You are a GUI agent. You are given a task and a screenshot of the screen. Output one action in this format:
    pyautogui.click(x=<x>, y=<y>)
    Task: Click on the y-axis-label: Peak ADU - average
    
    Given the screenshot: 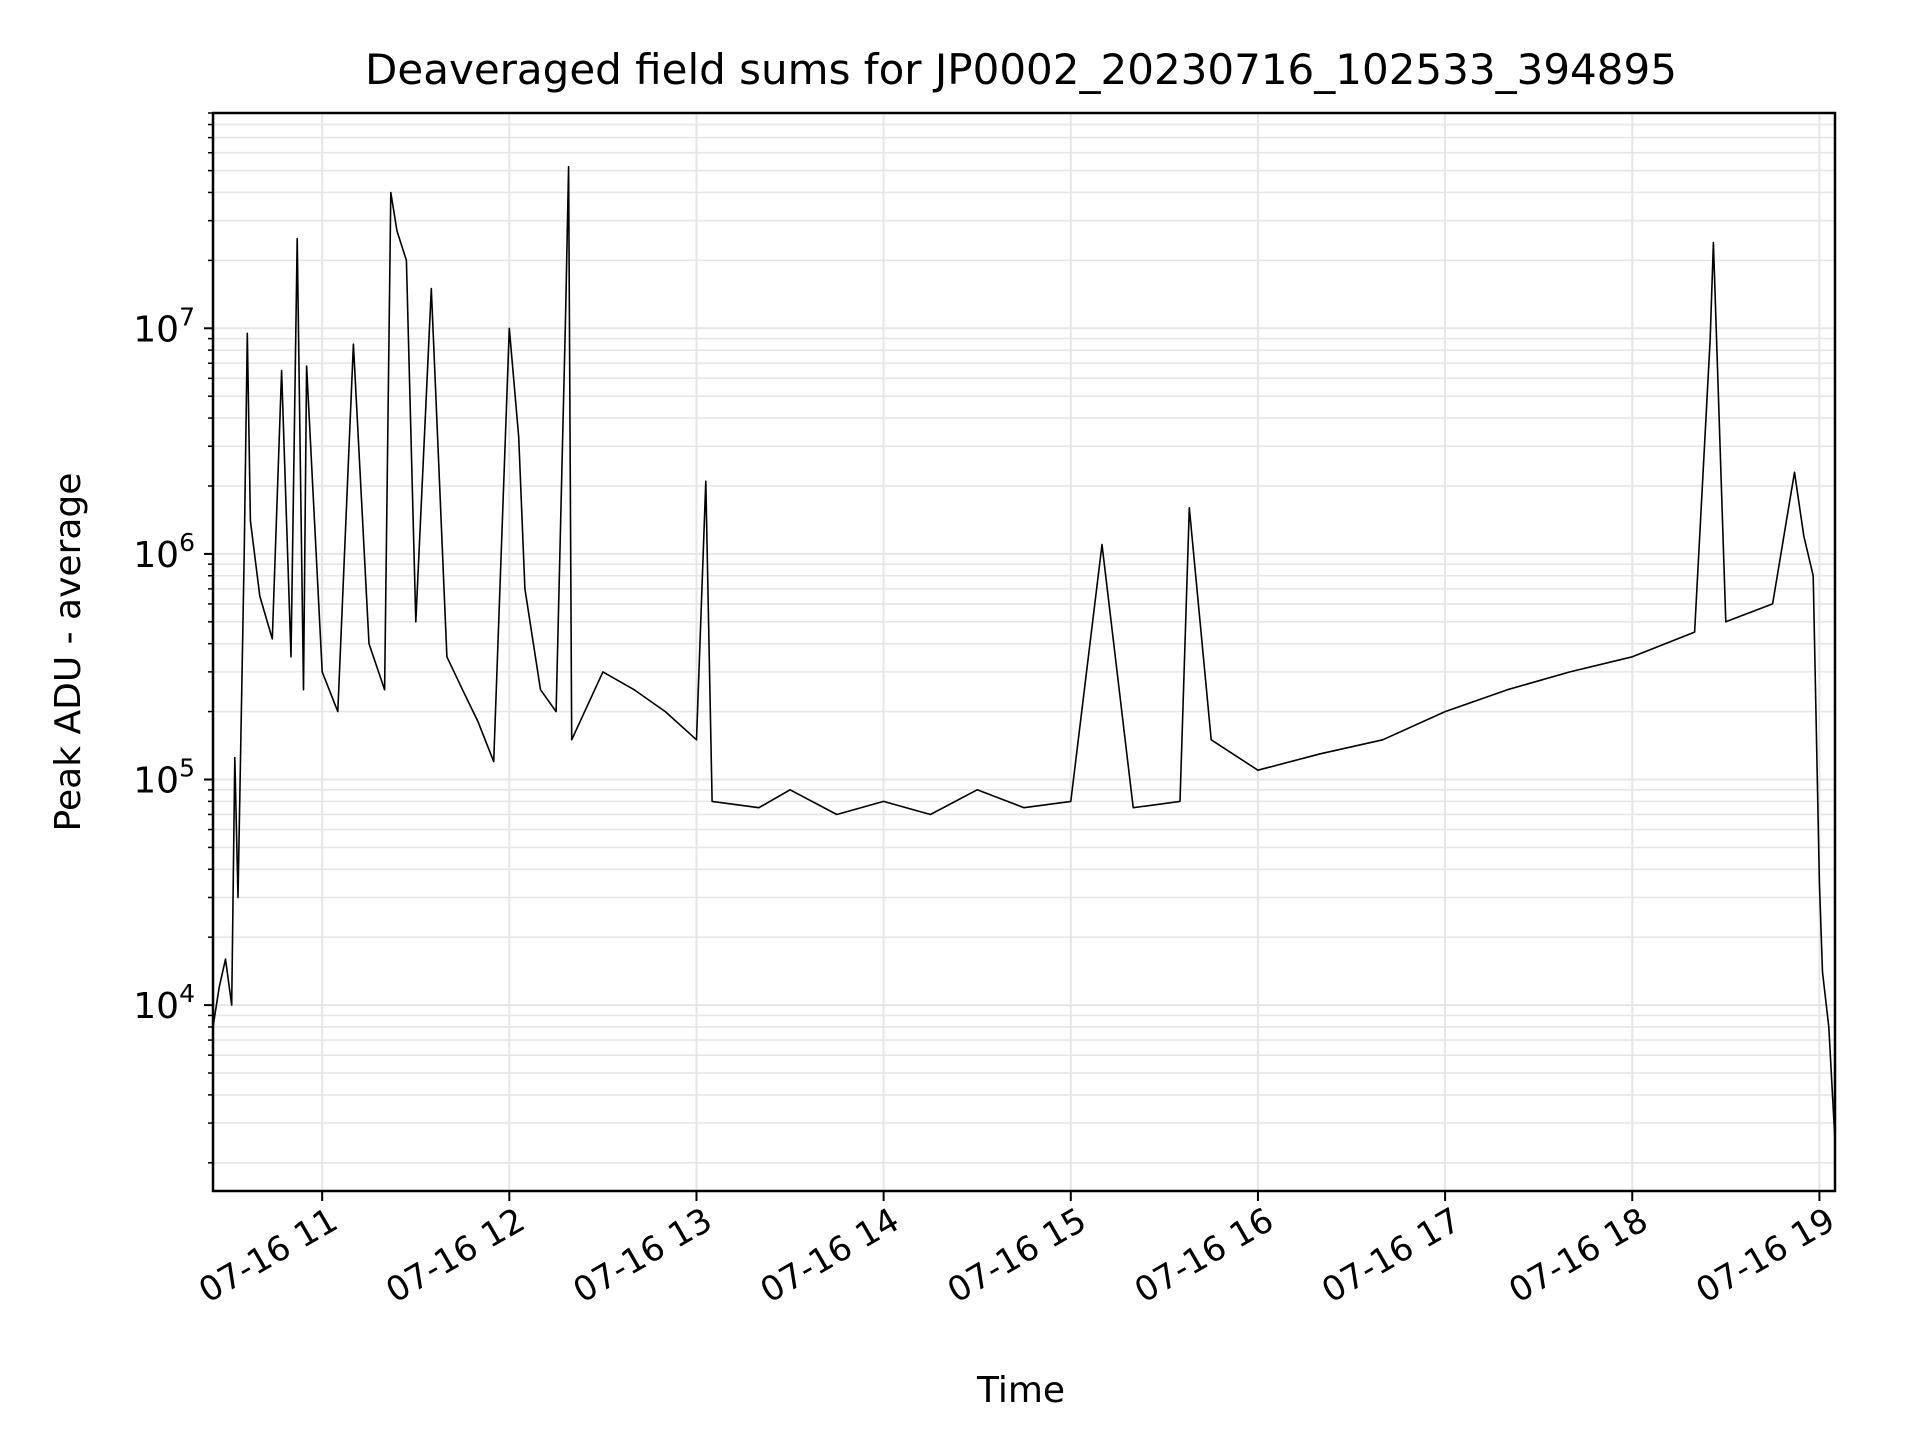 What is the action you would take?
    pyautogui.click(x=68, y=652)
    